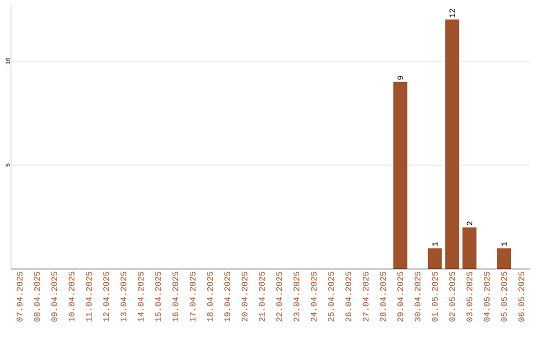 Image resolution: width=540 pixels, height=340 pixels. Describe the element at coordinates (452, 297) in the screenshot. I see `x-tick-label: 02.05.2025` at that location.